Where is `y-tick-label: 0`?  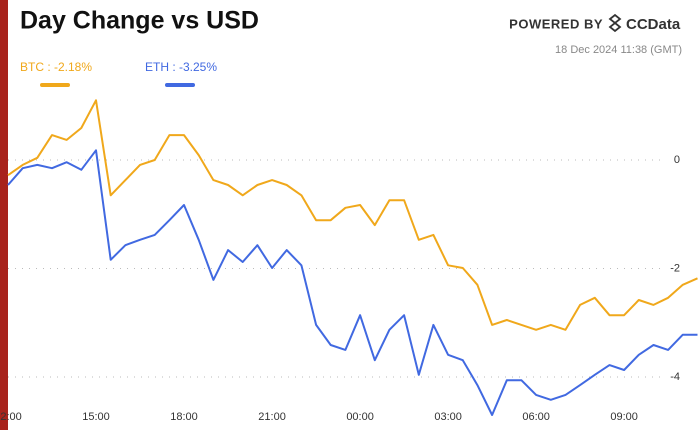
y-tick-label: 0 is located at coordinates (677, 160).